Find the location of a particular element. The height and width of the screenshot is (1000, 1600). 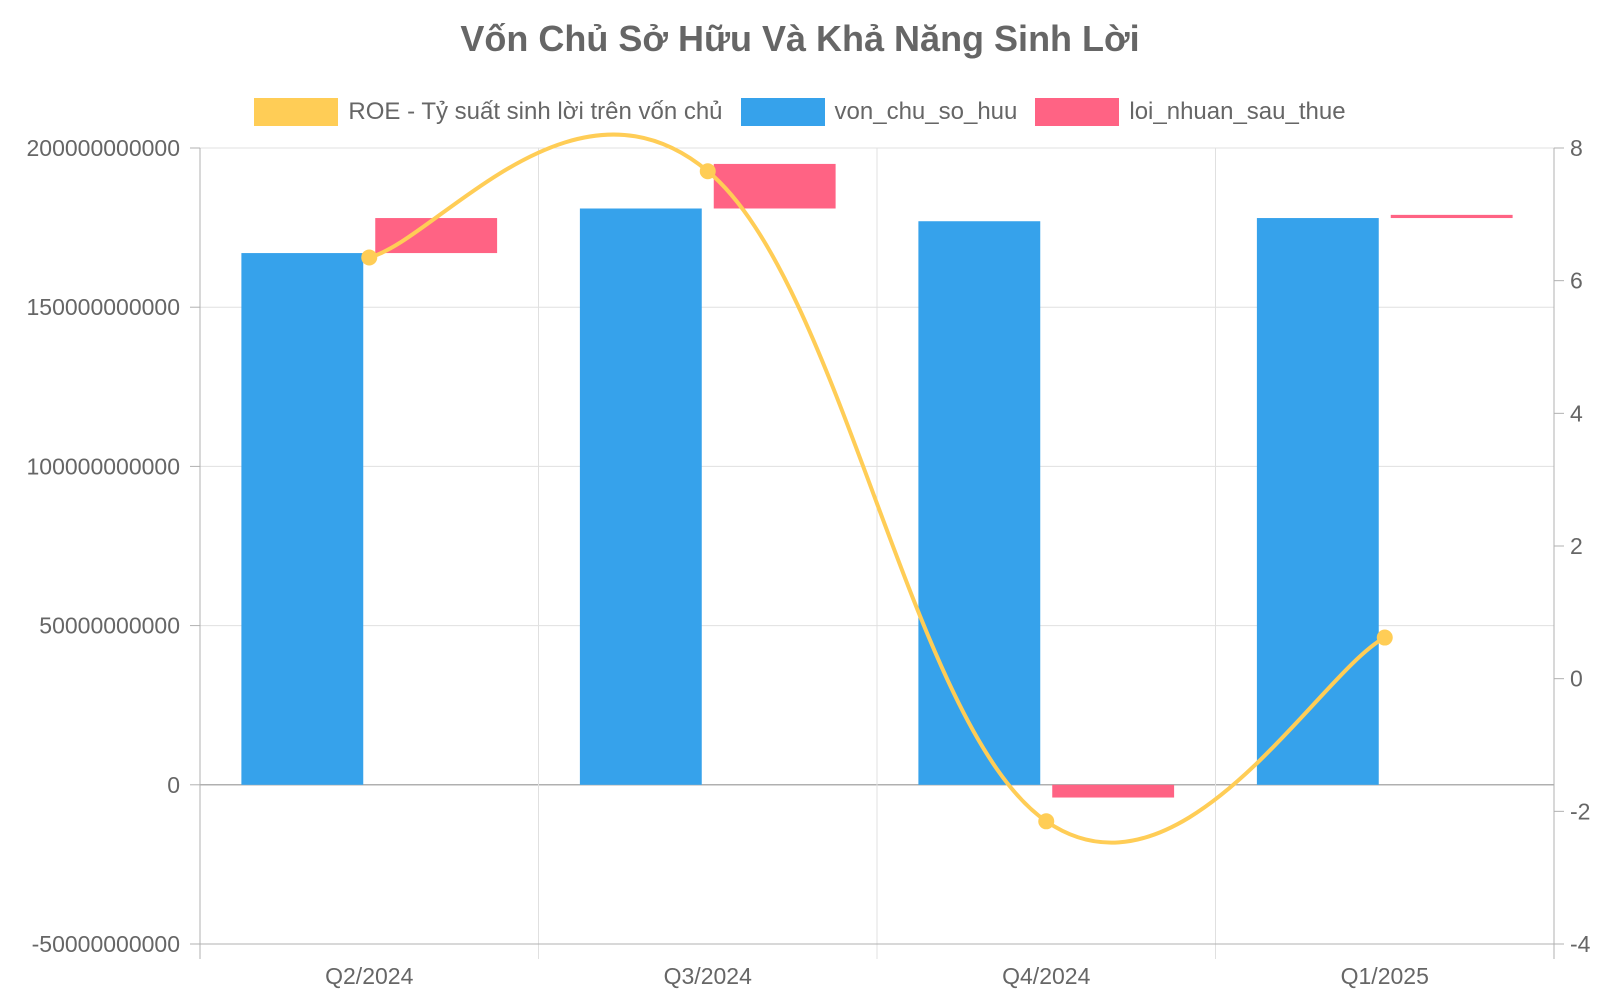

legend-item-roe: ROE - Tỷ suất sinh lời trên vốn chủ is located at coordinates (488, 112).